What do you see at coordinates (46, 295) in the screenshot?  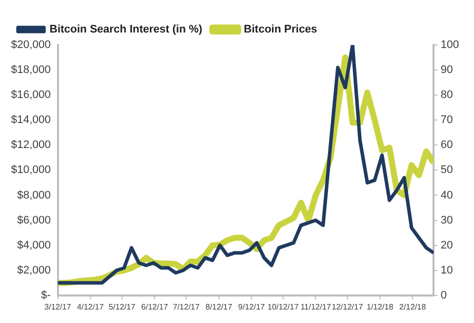 I see `y-tick-label: $-` at bounding box center [46, 295].